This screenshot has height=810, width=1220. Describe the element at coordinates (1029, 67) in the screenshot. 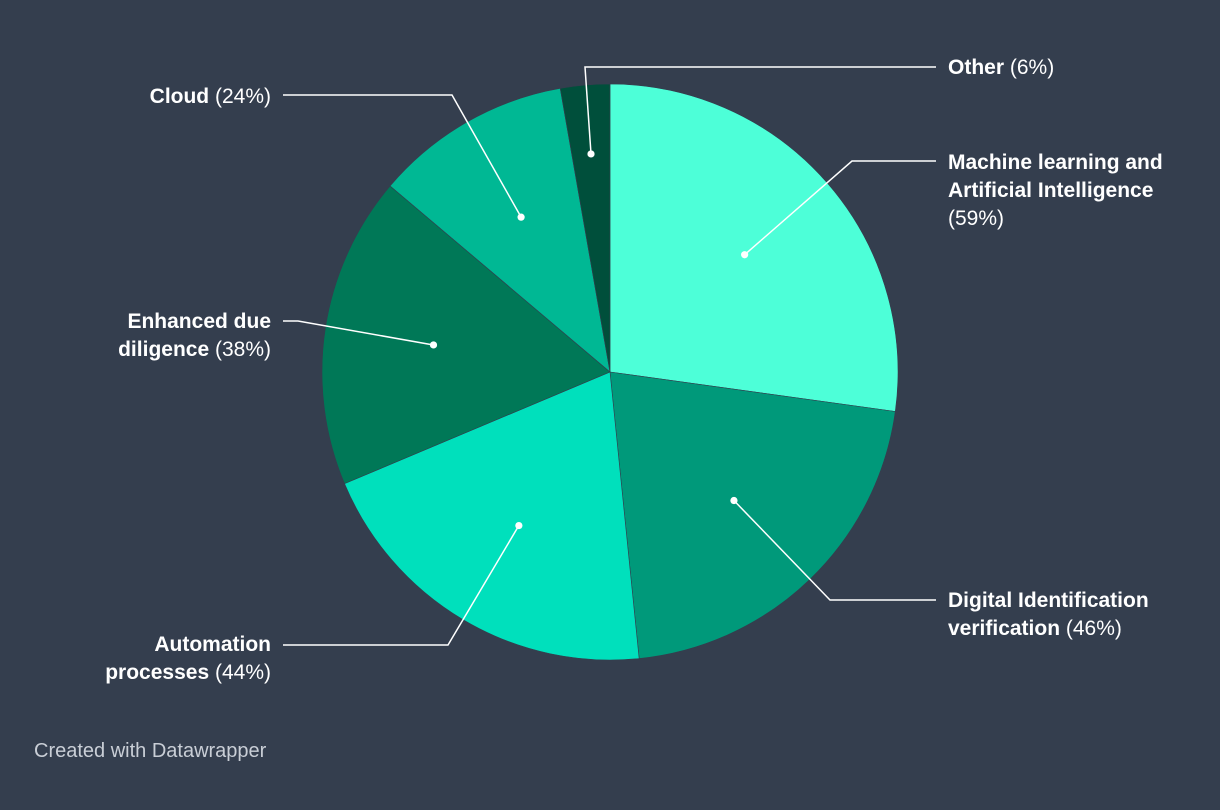

I see `slice-percent: (6%)` at that location.